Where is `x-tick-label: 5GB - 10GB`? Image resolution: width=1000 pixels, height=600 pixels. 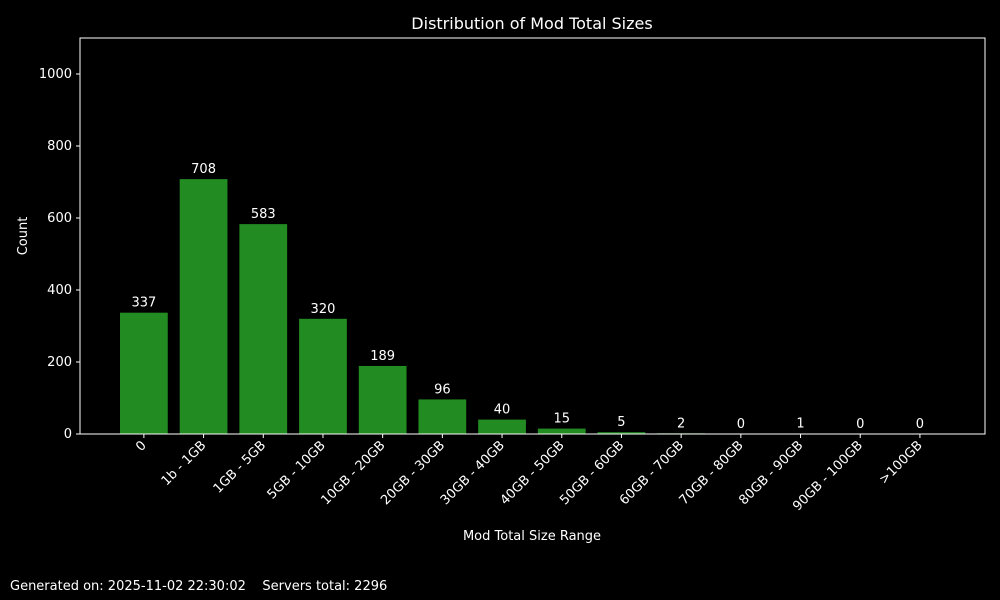
x-tick-label: 5GB - 10GB is located at coordinates (297, 470).